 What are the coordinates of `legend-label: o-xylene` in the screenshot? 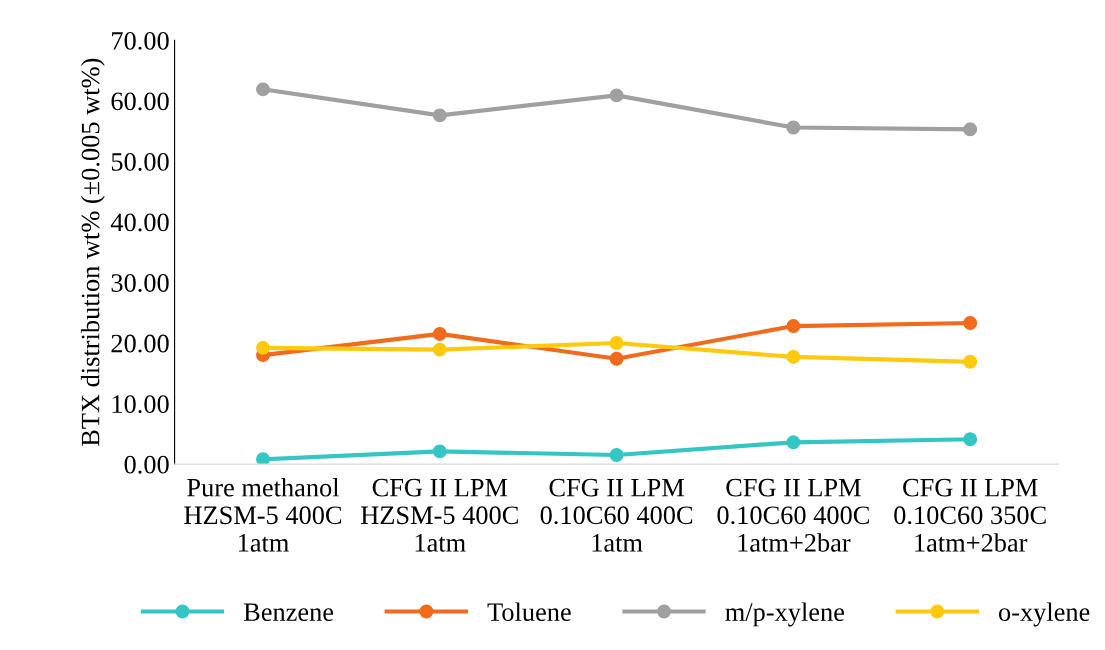 It's located at (1044, 614).